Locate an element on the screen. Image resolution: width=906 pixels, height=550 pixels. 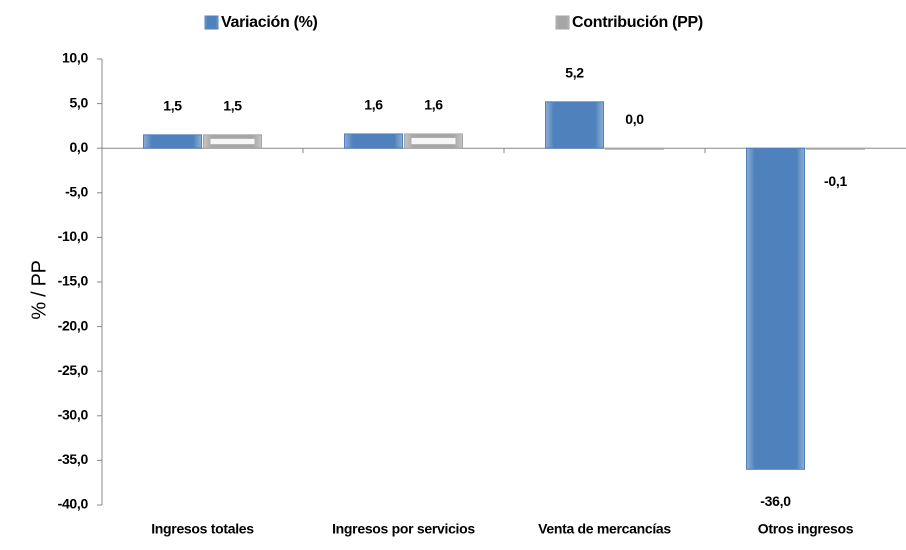
x-tick-label: Otros ingresos is located at coordinates (806, 529).